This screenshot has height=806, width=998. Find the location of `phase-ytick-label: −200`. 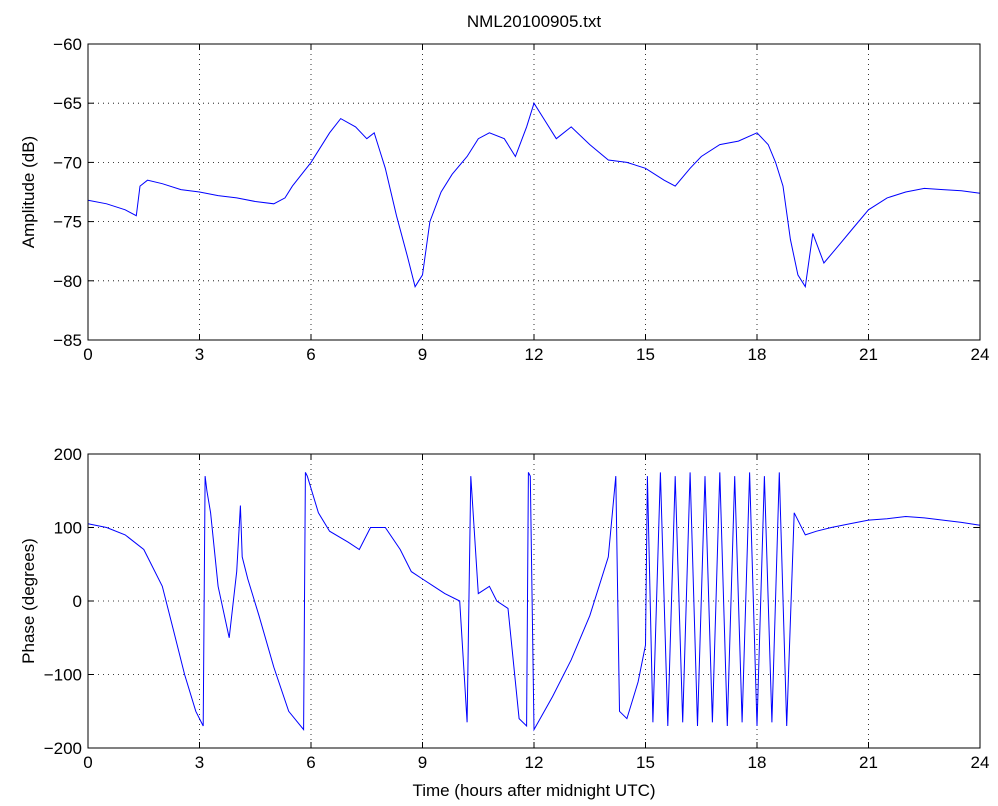

phase-ytick-label: −200 is located at coordinates (63, 748).